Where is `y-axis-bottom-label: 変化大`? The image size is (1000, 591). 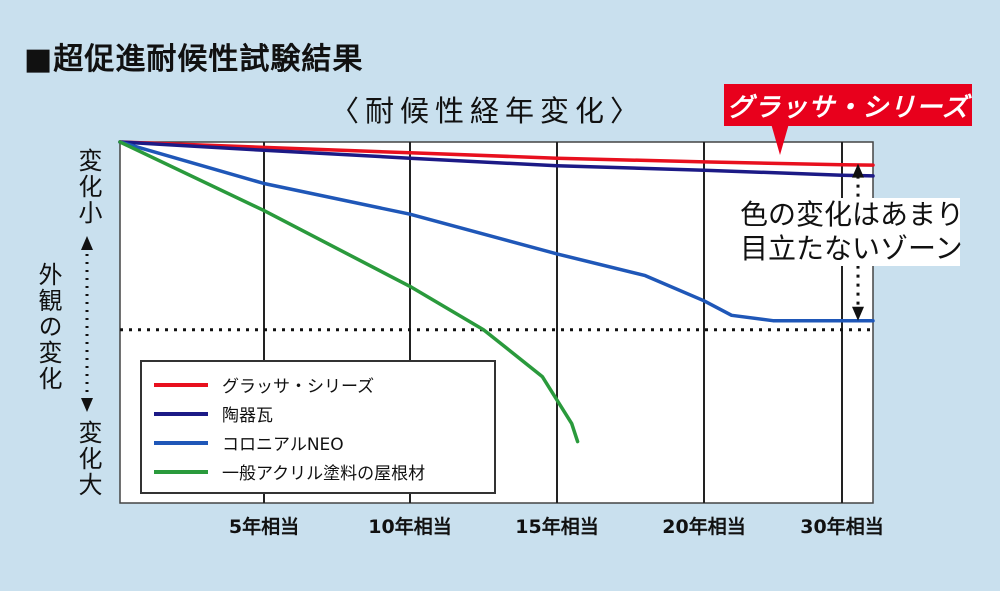 y-axis-bottom-label: 変化大 is located at coordinates (88, 459).